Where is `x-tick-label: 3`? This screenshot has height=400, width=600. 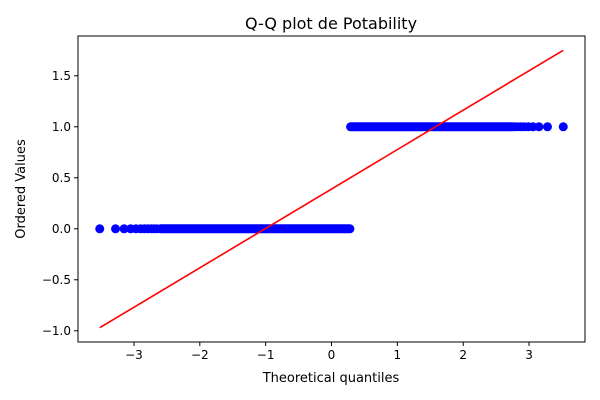
x-tick-label: 3 is located at coordinates (529, 355).